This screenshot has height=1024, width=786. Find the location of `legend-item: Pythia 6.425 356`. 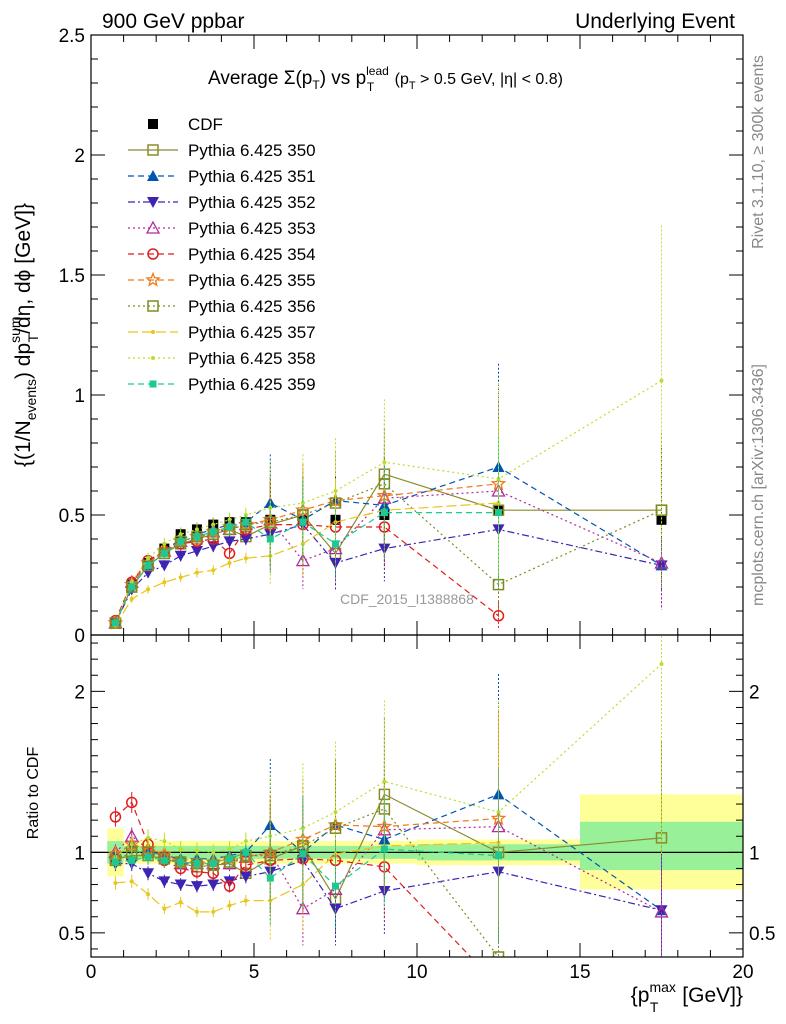

legend-item: Pythia 6.425 356 is located at coordinates (222, 306).